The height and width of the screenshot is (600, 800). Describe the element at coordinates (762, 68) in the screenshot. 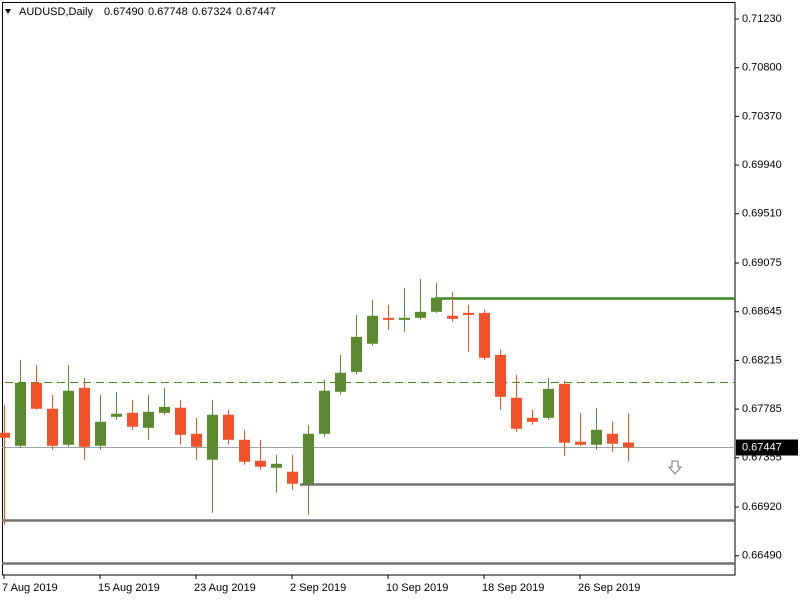

I see `y-tick-label: 0.70800` at that location.